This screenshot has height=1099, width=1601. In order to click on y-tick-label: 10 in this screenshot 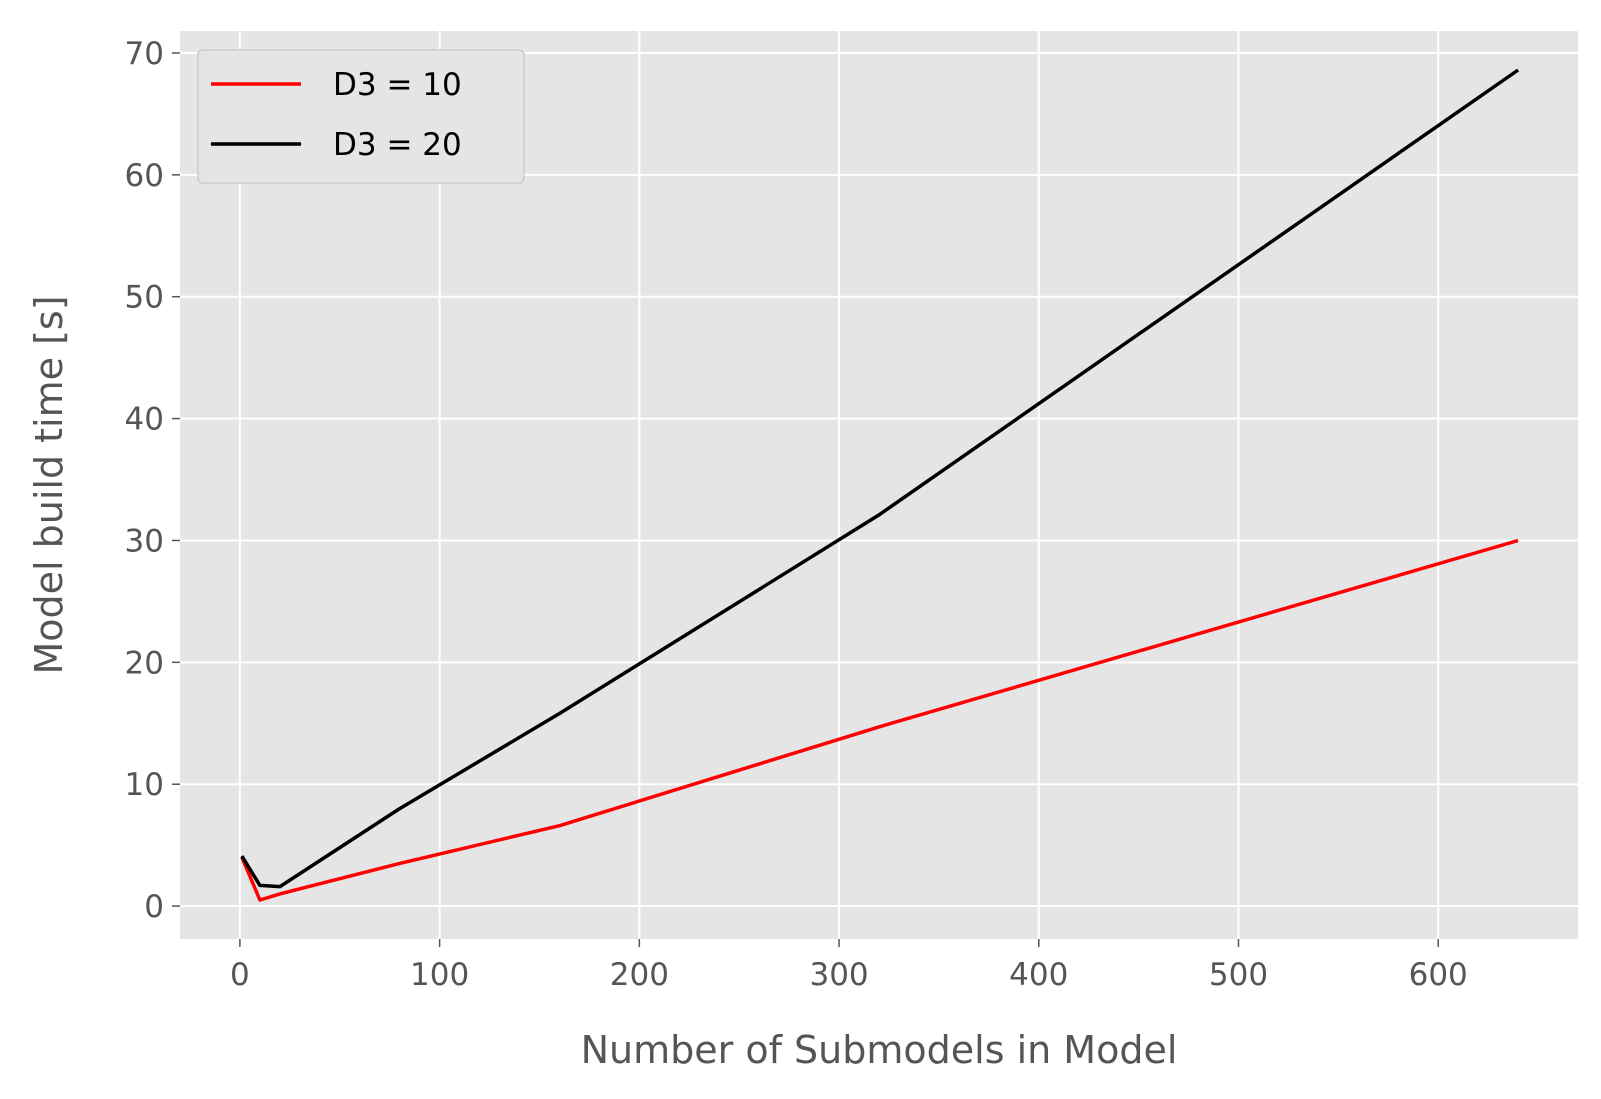, I will do `click(144, 785)`.